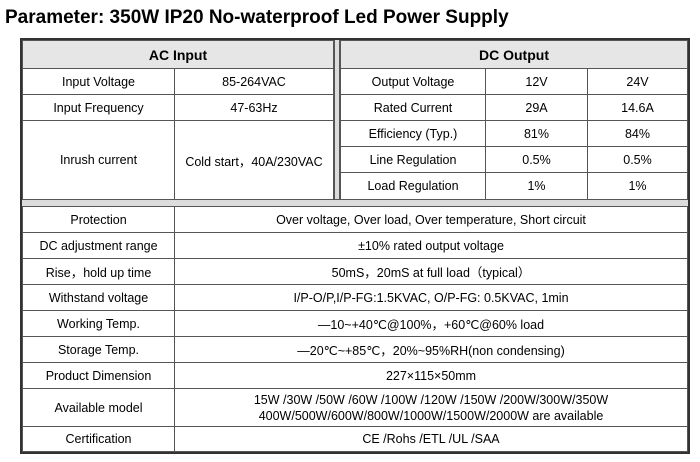 This screenshot has height=462, width=700. I want to click on spec-value-product-dimension: 227×115×50mm, so click(431, 375).